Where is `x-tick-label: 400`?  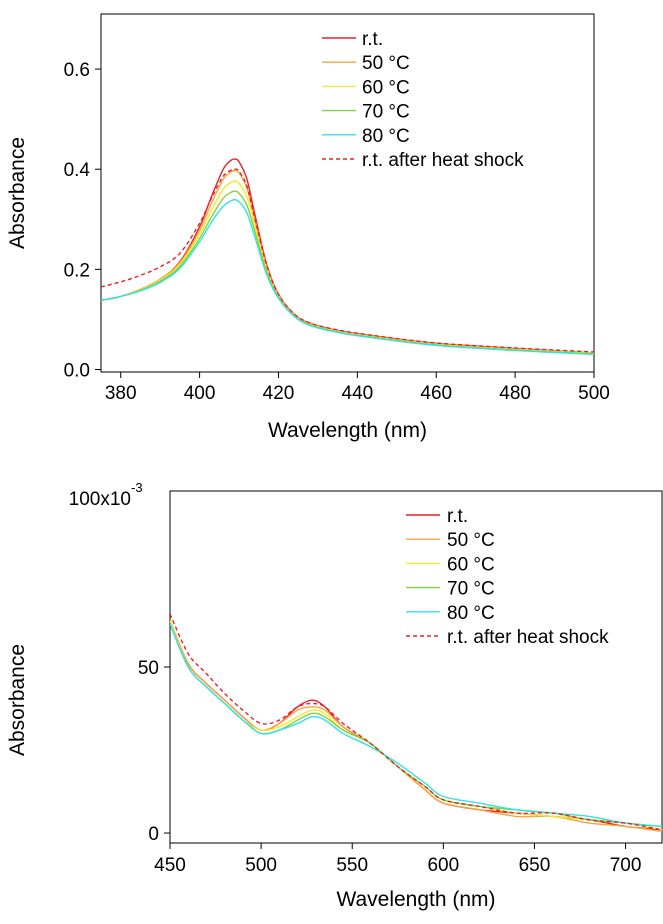
x-tick-label: 400 is located at coordinates (200, 393).